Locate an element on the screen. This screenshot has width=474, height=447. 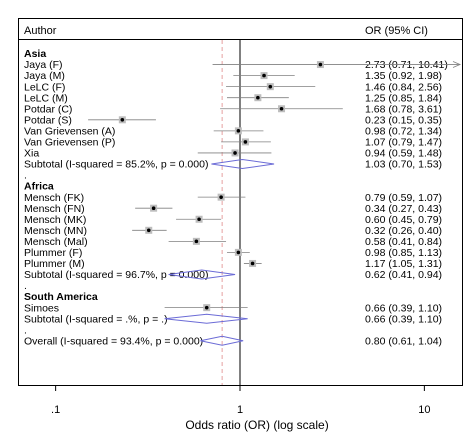
study-label: Jaya (M) is located at coordinates (44, 76).